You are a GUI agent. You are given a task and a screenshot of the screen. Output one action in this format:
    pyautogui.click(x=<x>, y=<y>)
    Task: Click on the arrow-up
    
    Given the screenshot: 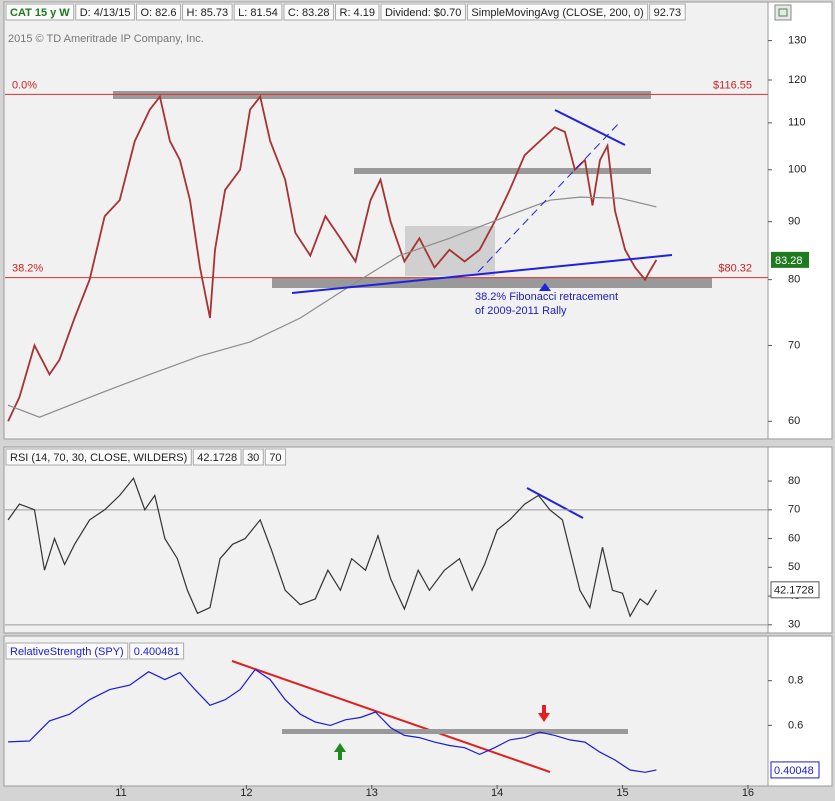 What is the action you would take?
    pyautogui.click(x=340, y=751)
    